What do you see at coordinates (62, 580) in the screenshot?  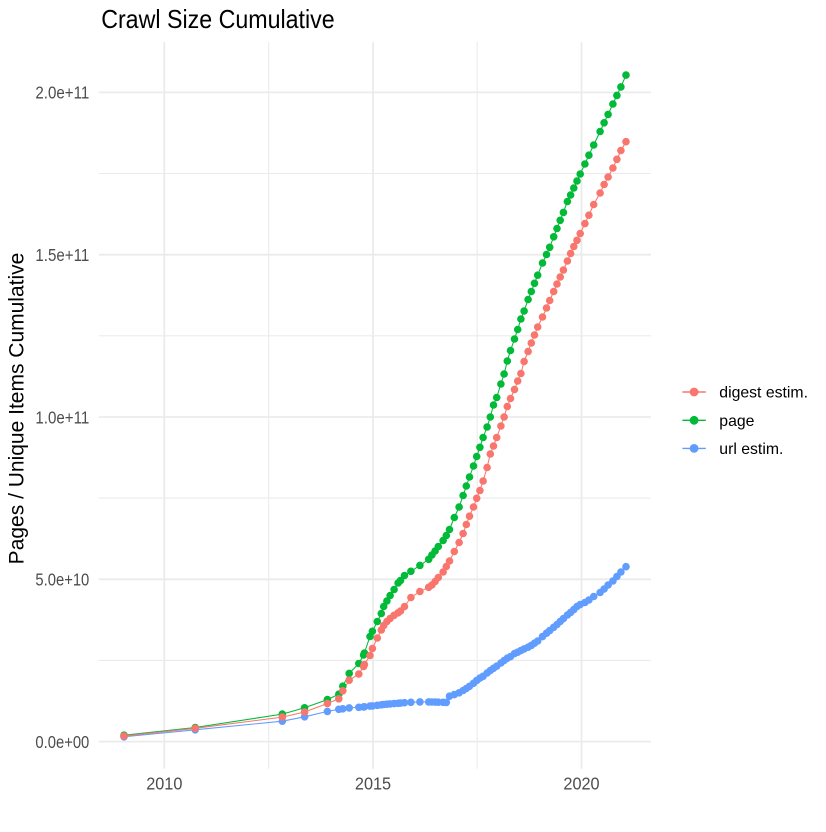 I see `svg-text: 5.0e+10` at bounding box center [62, 580].